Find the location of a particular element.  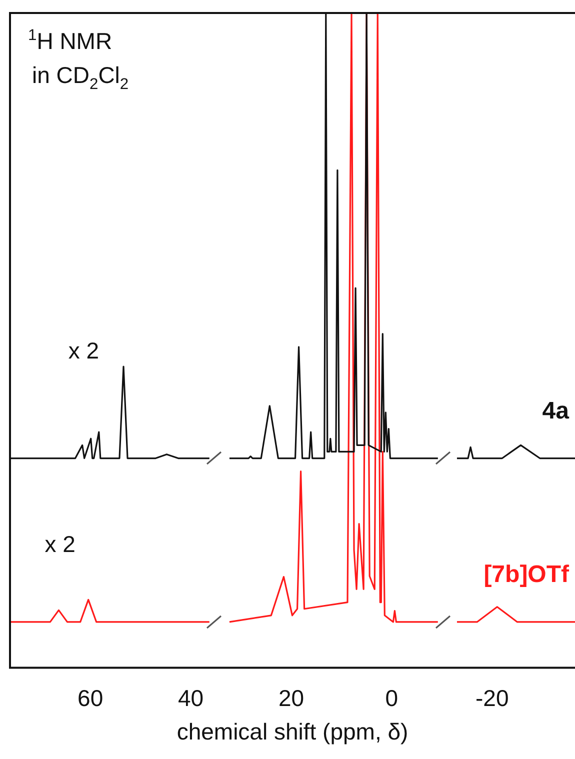

series-label: 4a is located at coordinates (556, 410).